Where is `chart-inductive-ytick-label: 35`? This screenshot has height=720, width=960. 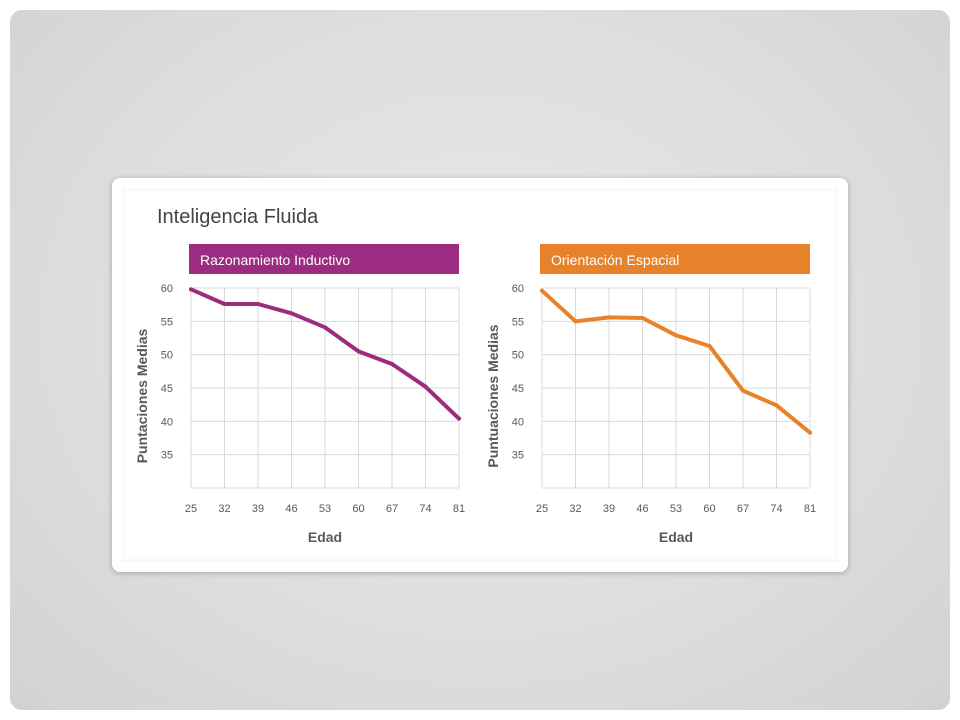
chart-inductive-ytick-label: 35 is located at coordinates (167, 456).